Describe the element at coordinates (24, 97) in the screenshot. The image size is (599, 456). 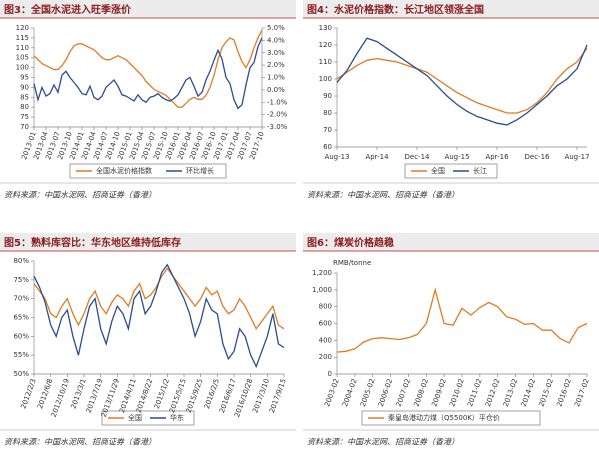
I see `y-tick-label: 85` at that location.